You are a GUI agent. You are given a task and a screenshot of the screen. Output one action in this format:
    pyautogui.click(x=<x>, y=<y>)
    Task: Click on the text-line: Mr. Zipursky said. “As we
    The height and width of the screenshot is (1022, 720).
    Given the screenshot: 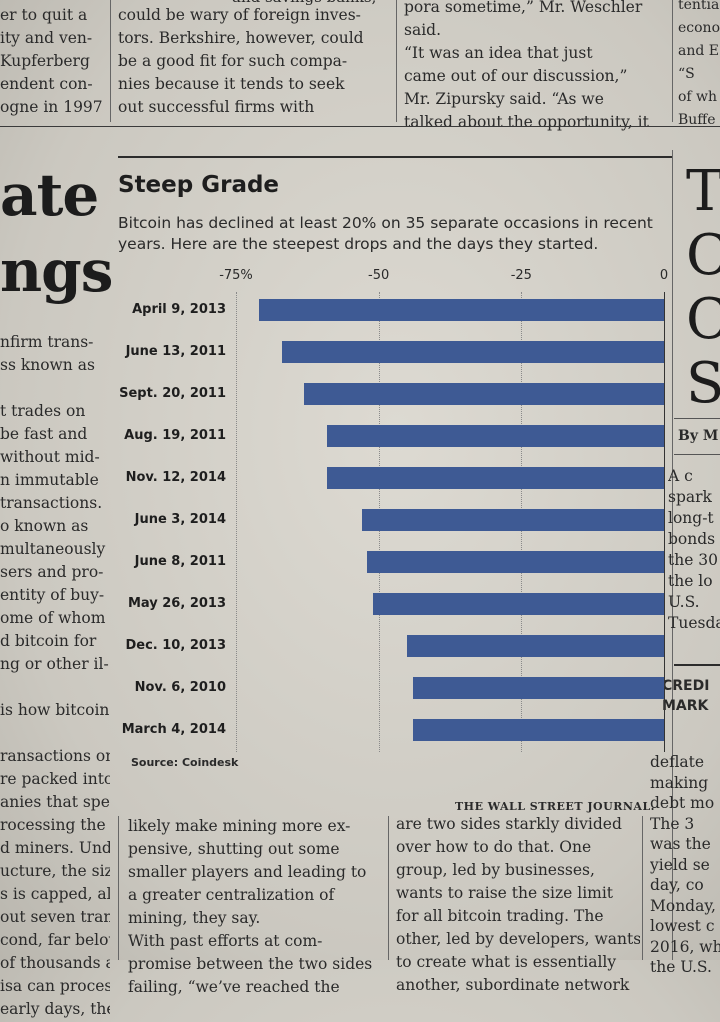 What is the action you would take?
    pyautogui.click(x=504, y=99)
    